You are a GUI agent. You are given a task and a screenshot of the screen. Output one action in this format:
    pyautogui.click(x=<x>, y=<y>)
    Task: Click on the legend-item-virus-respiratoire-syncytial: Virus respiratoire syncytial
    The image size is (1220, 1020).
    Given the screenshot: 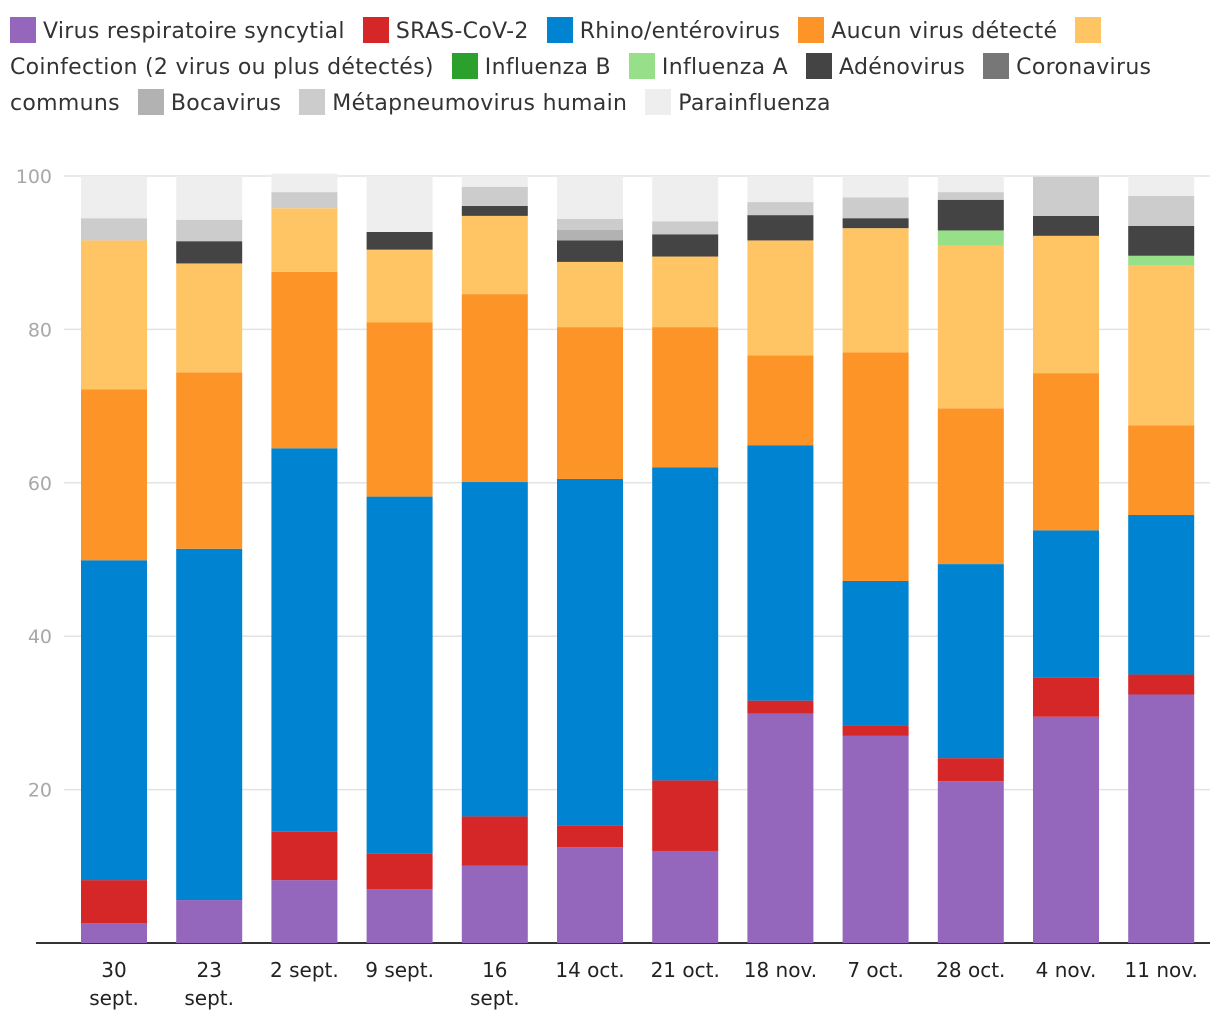 What is the action you would take?
    pyautogui.click(x=177, y=30)
    